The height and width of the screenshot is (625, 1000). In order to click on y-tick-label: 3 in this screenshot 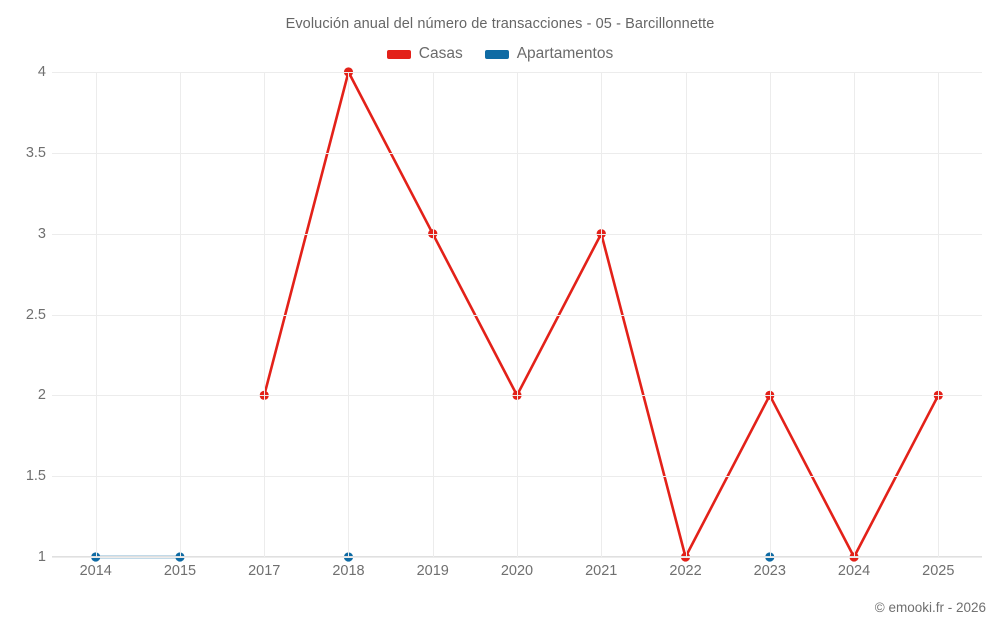, I will do `click(41, 233)`.